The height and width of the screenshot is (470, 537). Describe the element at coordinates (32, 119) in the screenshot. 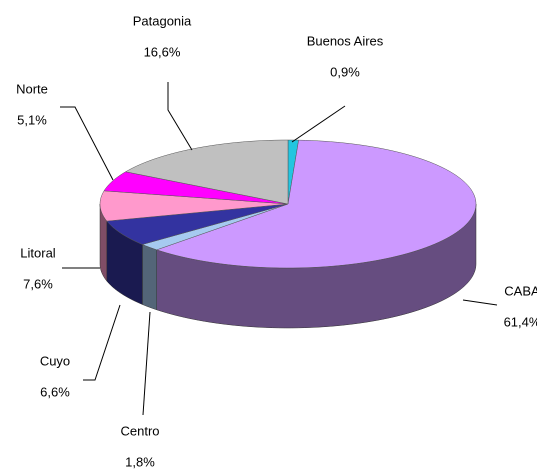

I see `value-label: 5,1%` at that location.